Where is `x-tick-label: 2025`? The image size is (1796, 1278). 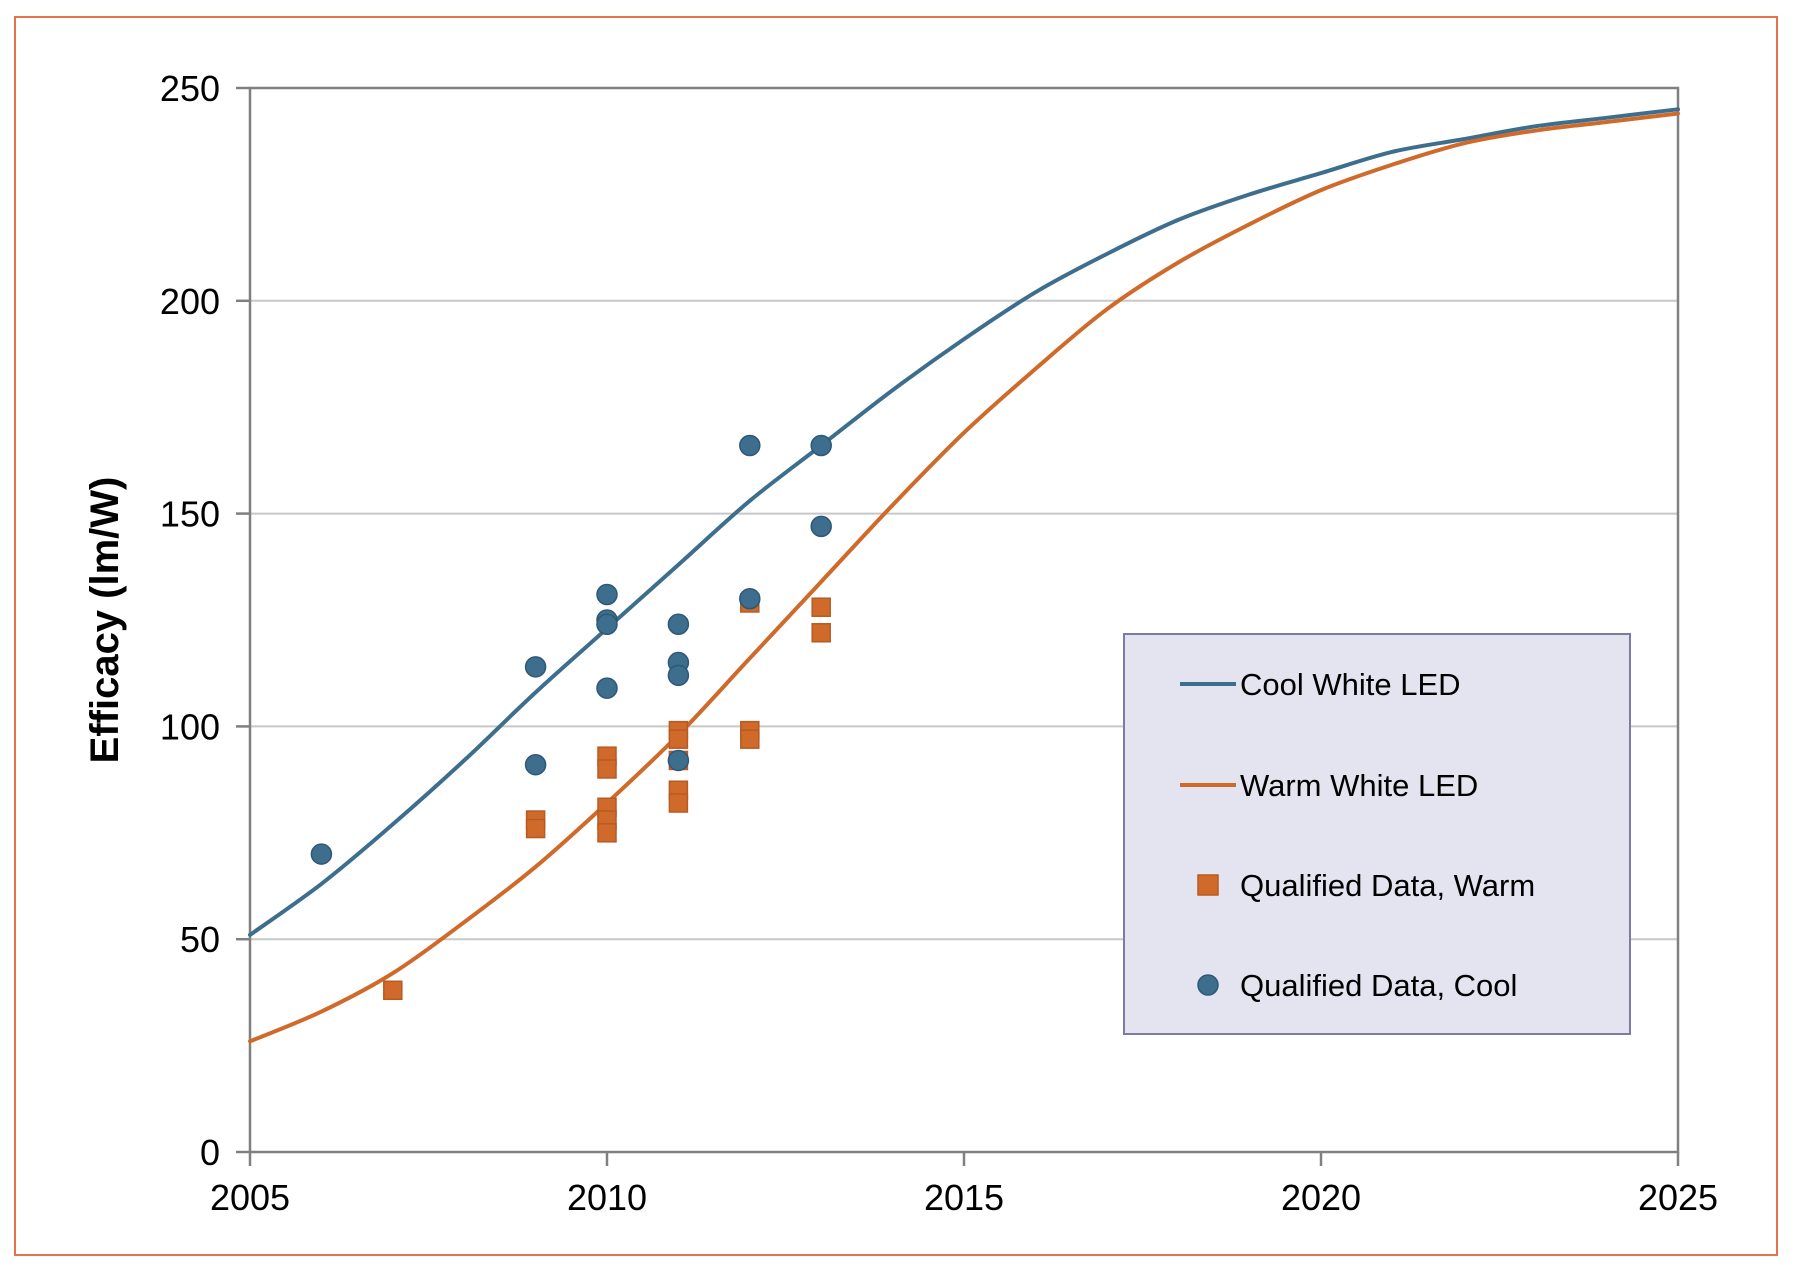
x-tick-label: 2025 is located at coordinates (1678, 1197).